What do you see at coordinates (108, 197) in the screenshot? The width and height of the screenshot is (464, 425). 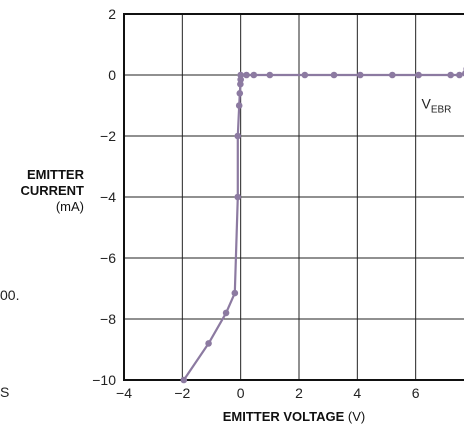 I see `y-tick-label: −4` at bounding box center [108, 197].